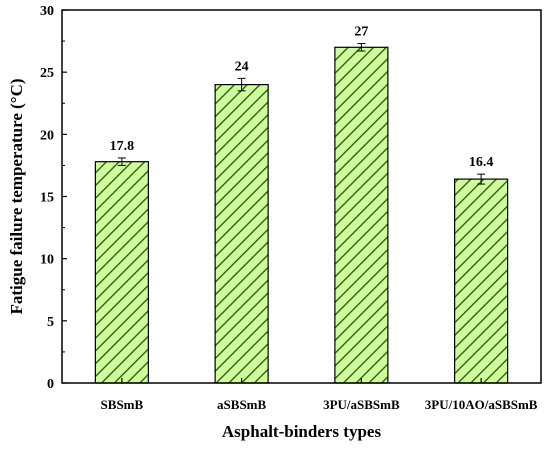  Describe the element at coordinates (481, 404) in the screenshot. I see `x-tick-label: 3PU/10AO/aSBSmB` at that location.